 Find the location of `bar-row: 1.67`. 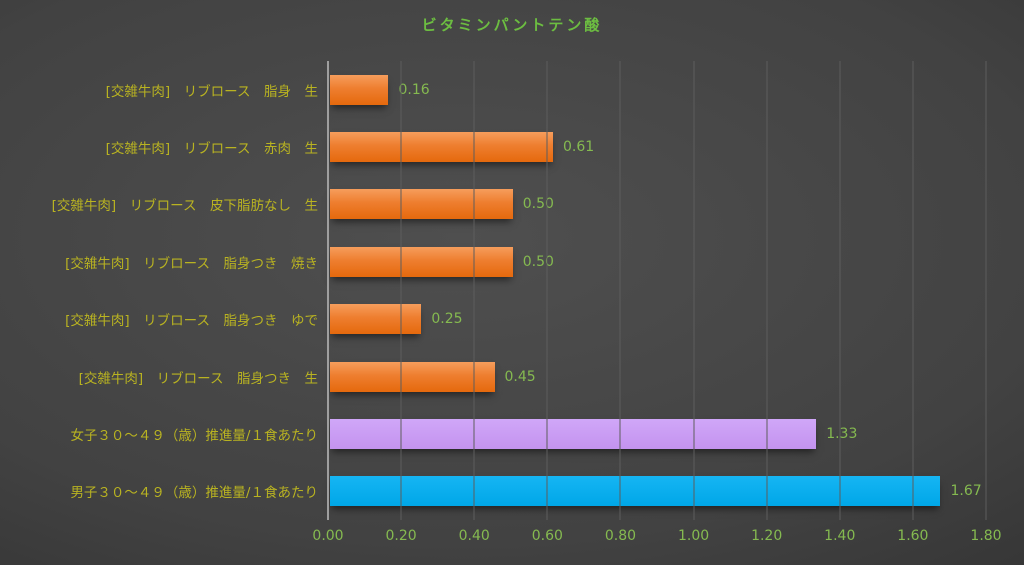

bar-row: 1.67 is located at coordinates (657, 491).